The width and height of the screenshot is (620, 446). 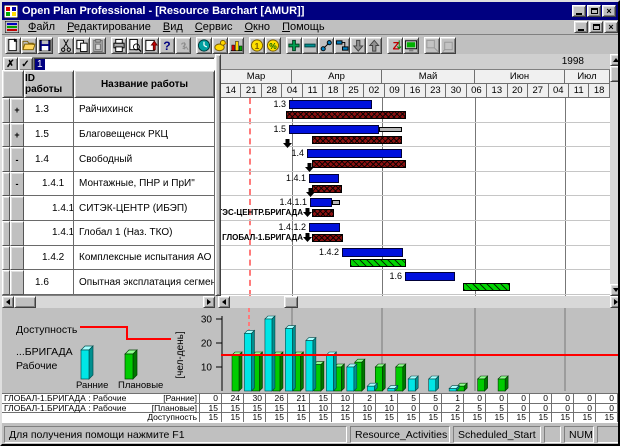 What do you see at coordinates (49, 159) in the screenshot?
I see `activity-id-cell: 1.4` at bounding box center [49, 159].